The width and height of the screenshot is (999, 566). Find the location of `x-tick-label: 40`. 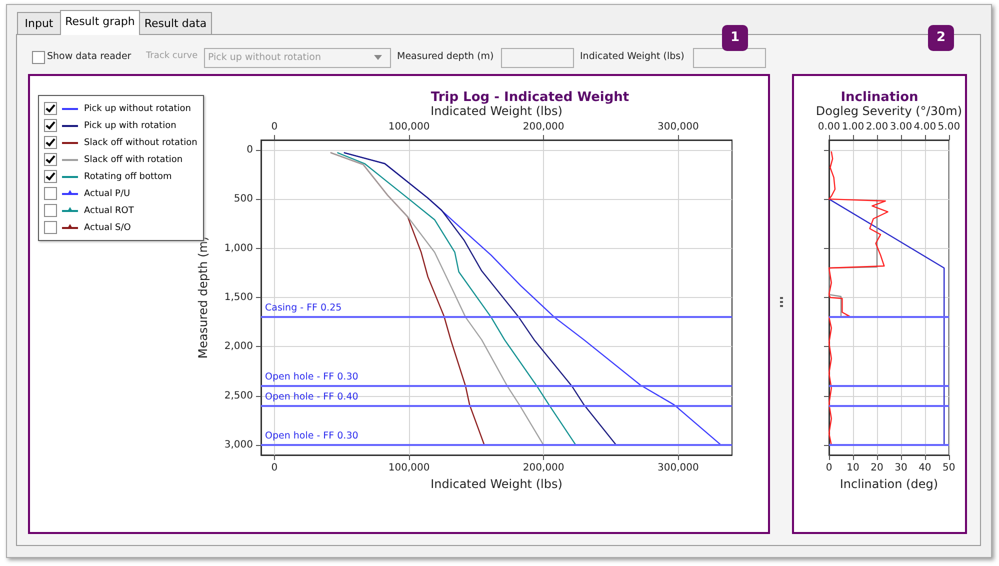

x-tick-label: 40 is located at coordinates (925, 468).